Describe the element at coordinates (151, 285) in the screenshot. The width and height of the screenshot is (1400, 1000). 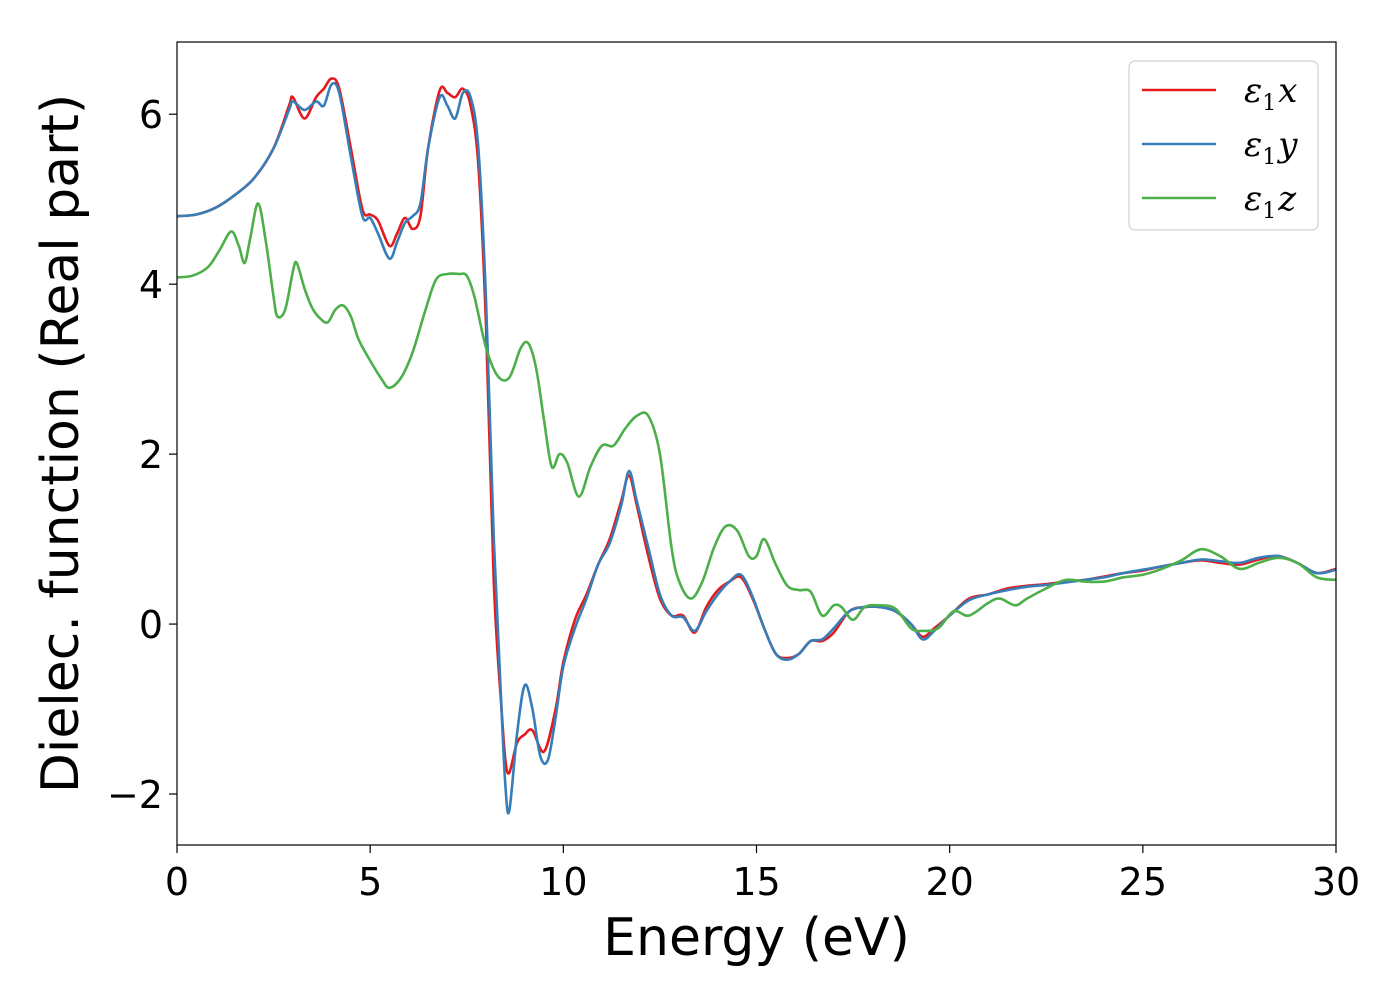
I see `y-tick-label: 4` at that location.